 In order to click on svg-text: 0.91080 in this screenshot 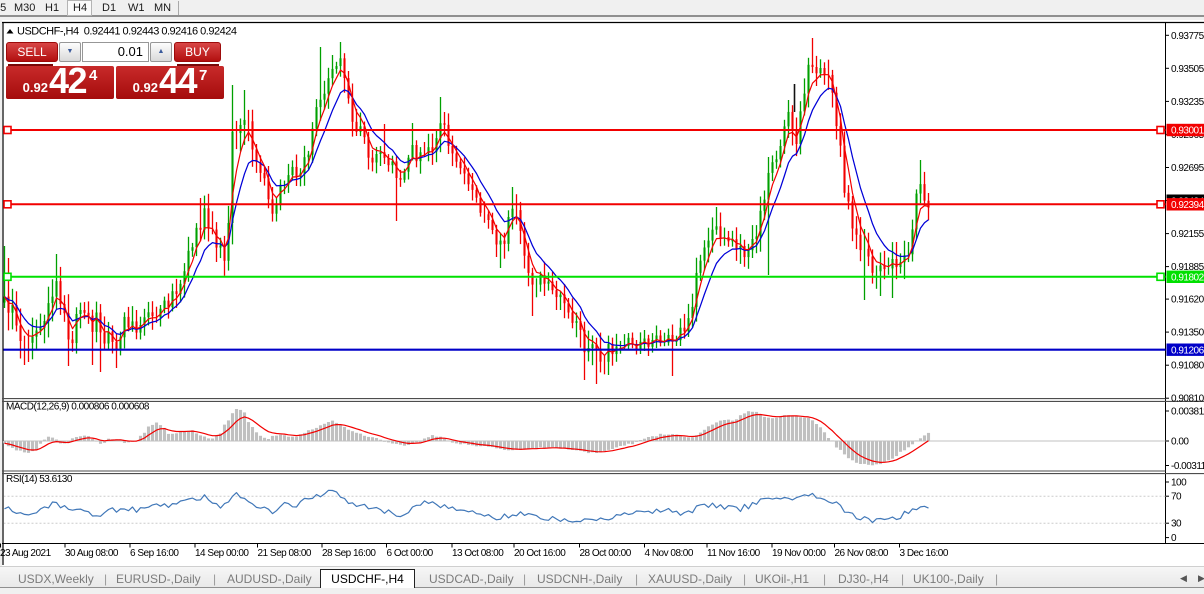, I will do `click(1187, 366)`.